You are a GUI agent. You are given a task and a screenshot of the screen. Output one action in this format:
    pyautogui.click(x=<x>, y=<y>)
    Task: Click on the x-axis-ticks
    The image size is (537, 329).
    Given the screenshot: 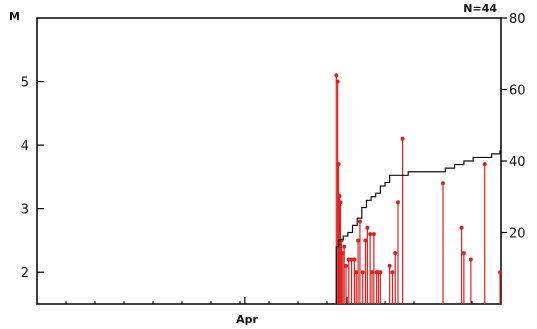 What is the action you would take?
    pyautogui.click(x=269, y=300)
    